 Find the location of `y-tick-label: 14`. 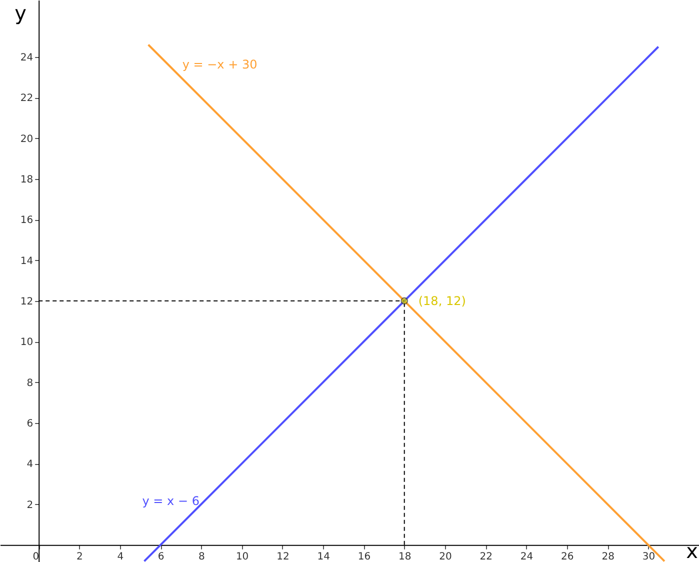

y-tick-label: 14 is located at coordinates (27, 261).